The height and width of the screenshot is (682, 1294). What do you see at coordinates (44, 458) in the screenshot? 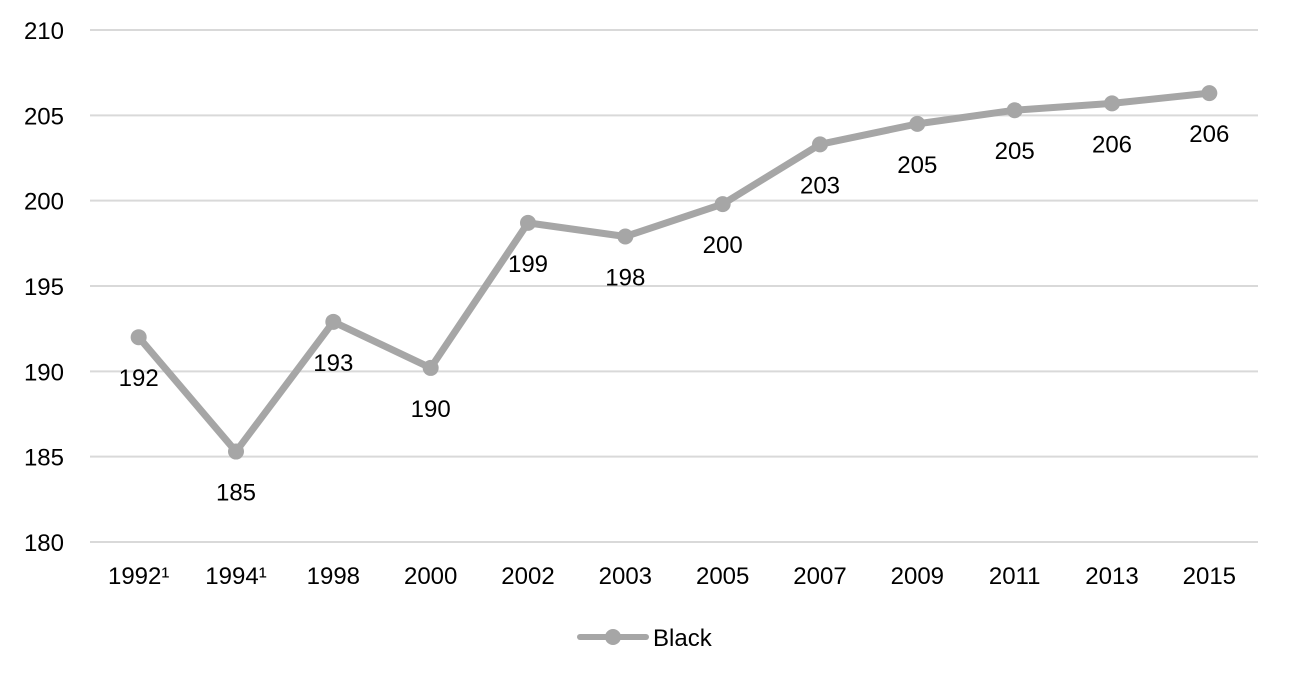
I see `y-tick-label: 185` at bounding box center [44, 458].